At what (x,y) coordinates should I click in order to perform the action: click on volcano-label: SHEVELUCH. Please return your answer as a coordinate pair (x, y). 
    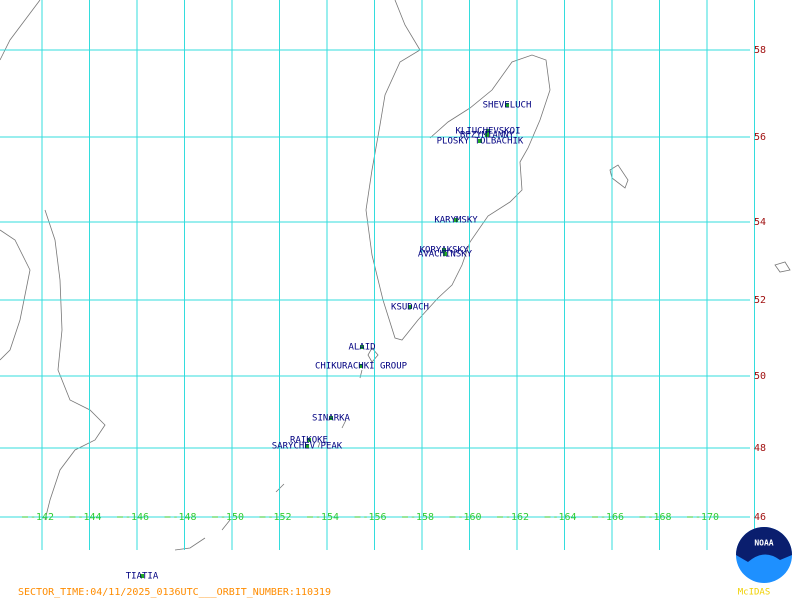
    Looking at the image, I should click on (507, 106).